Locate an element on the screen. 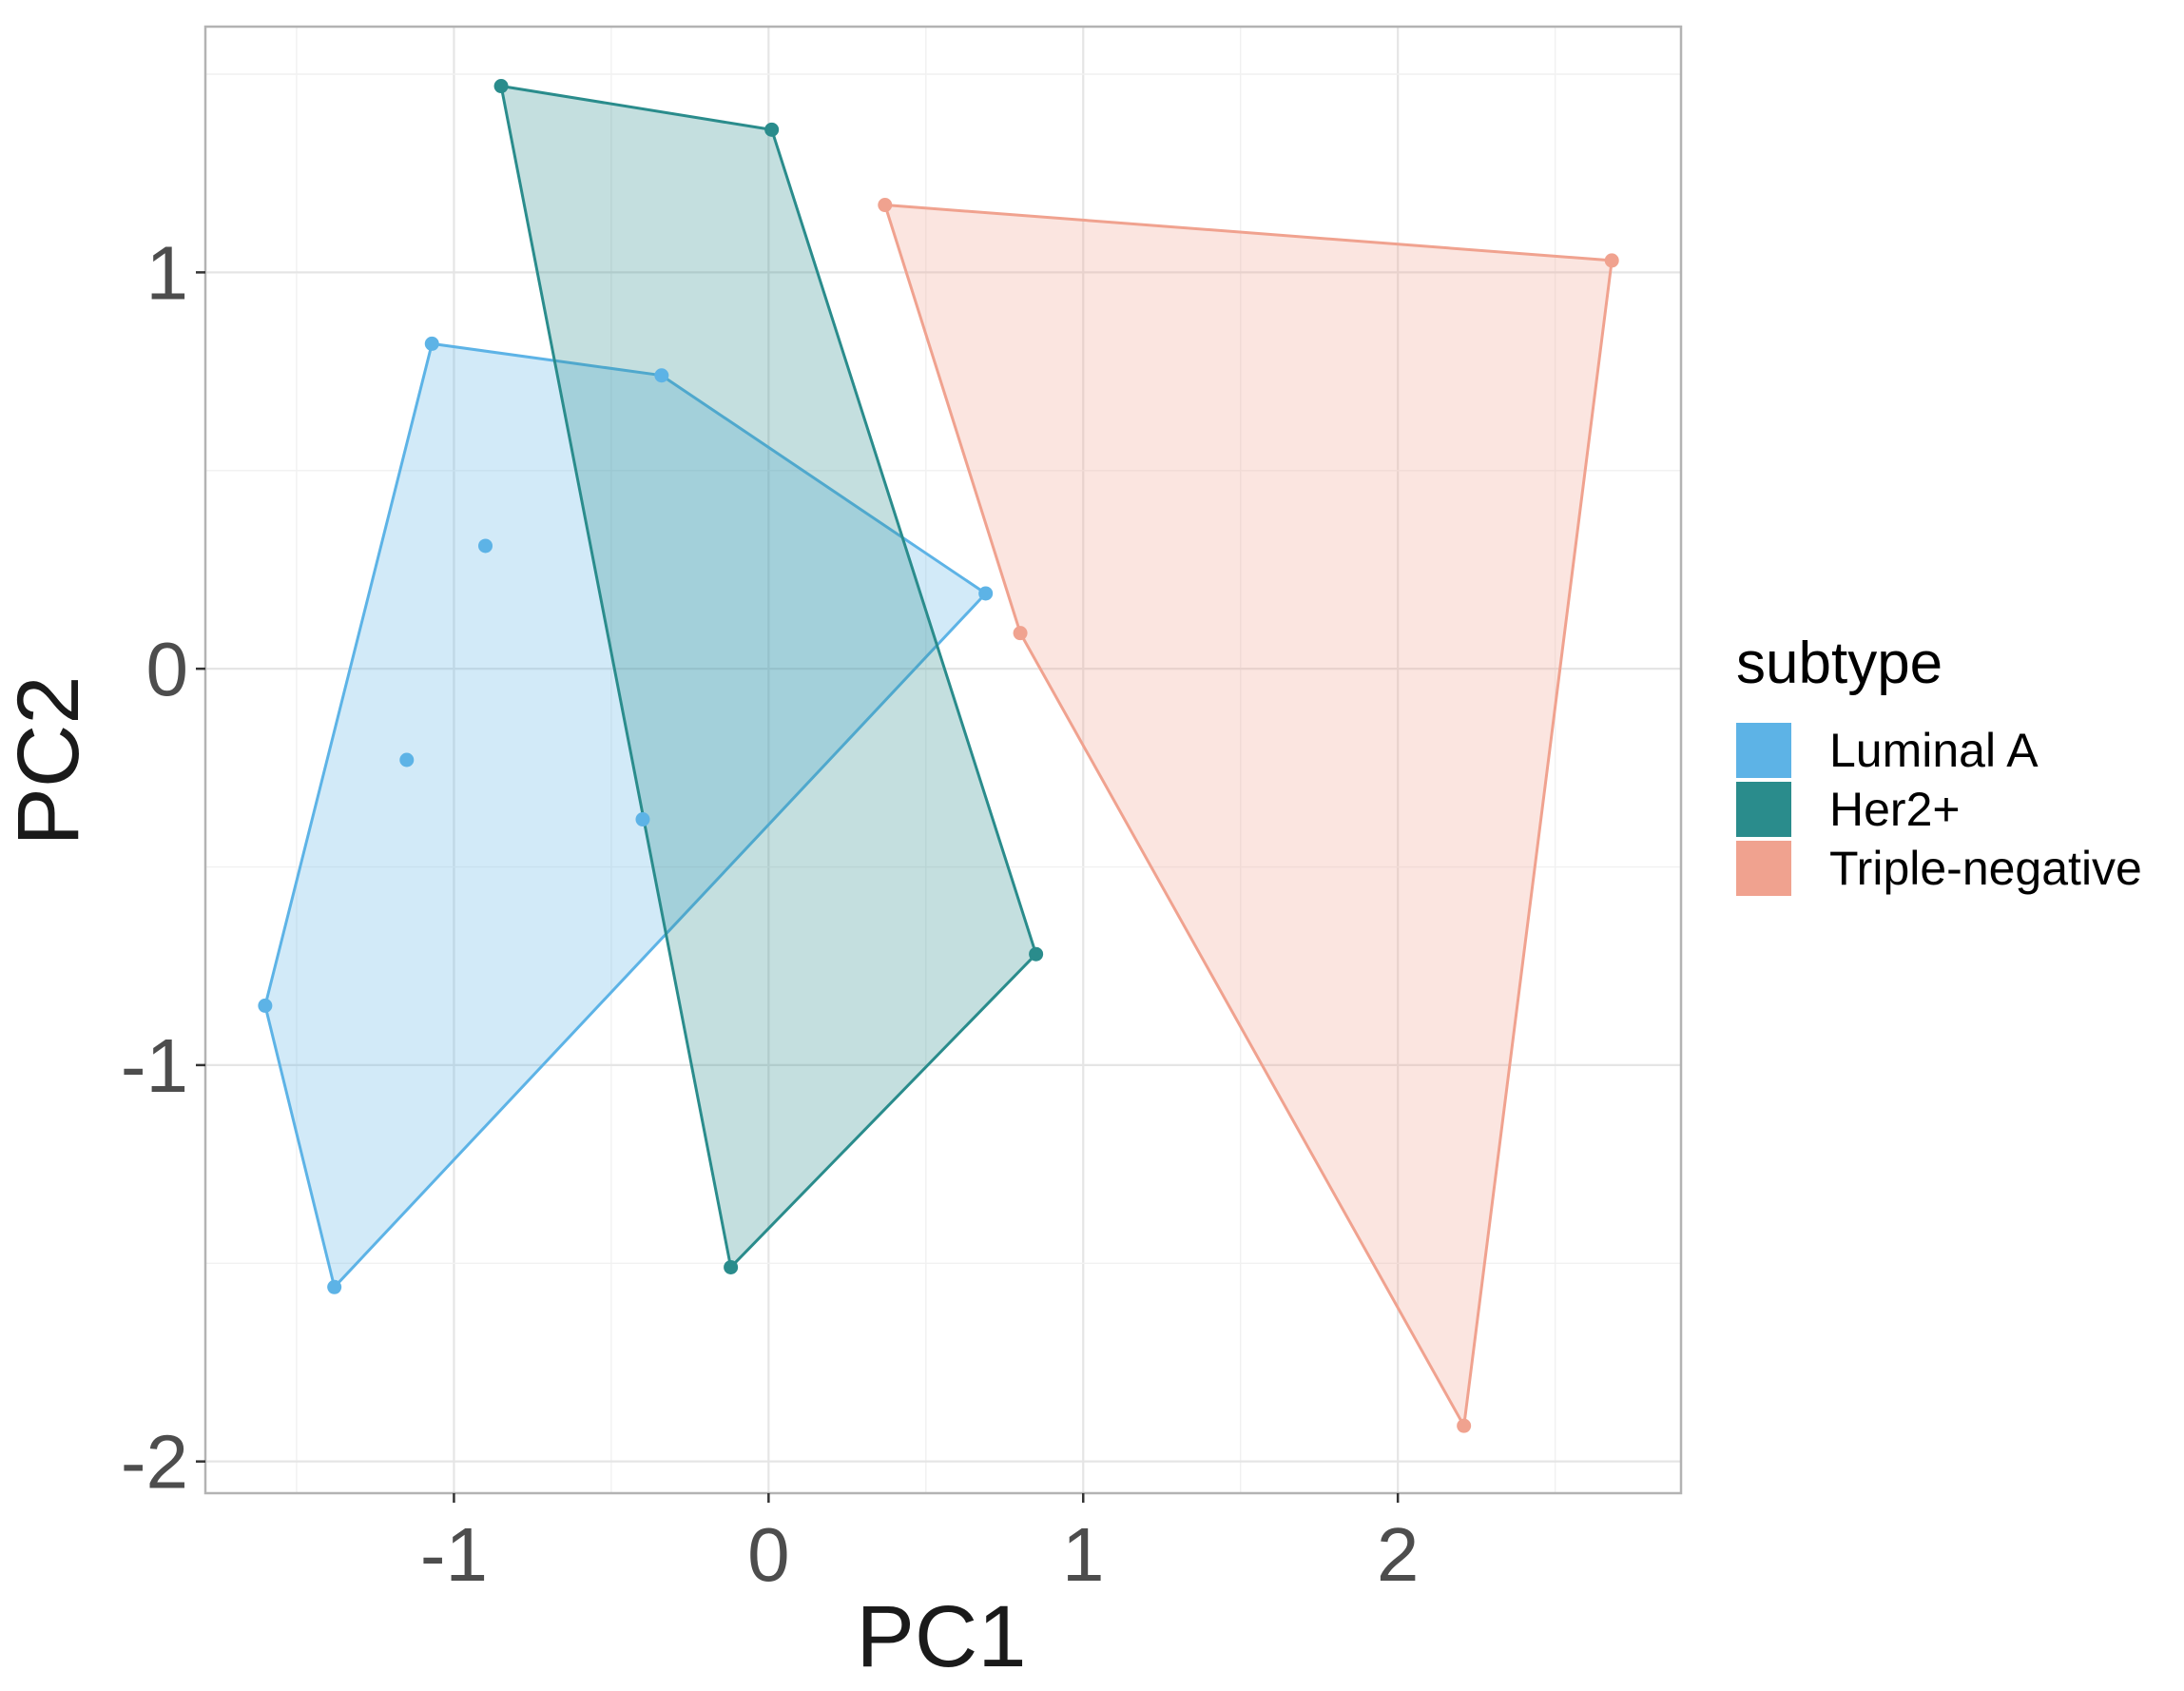  x-tick-label: 1 is located at coordinates (1083, 1554).